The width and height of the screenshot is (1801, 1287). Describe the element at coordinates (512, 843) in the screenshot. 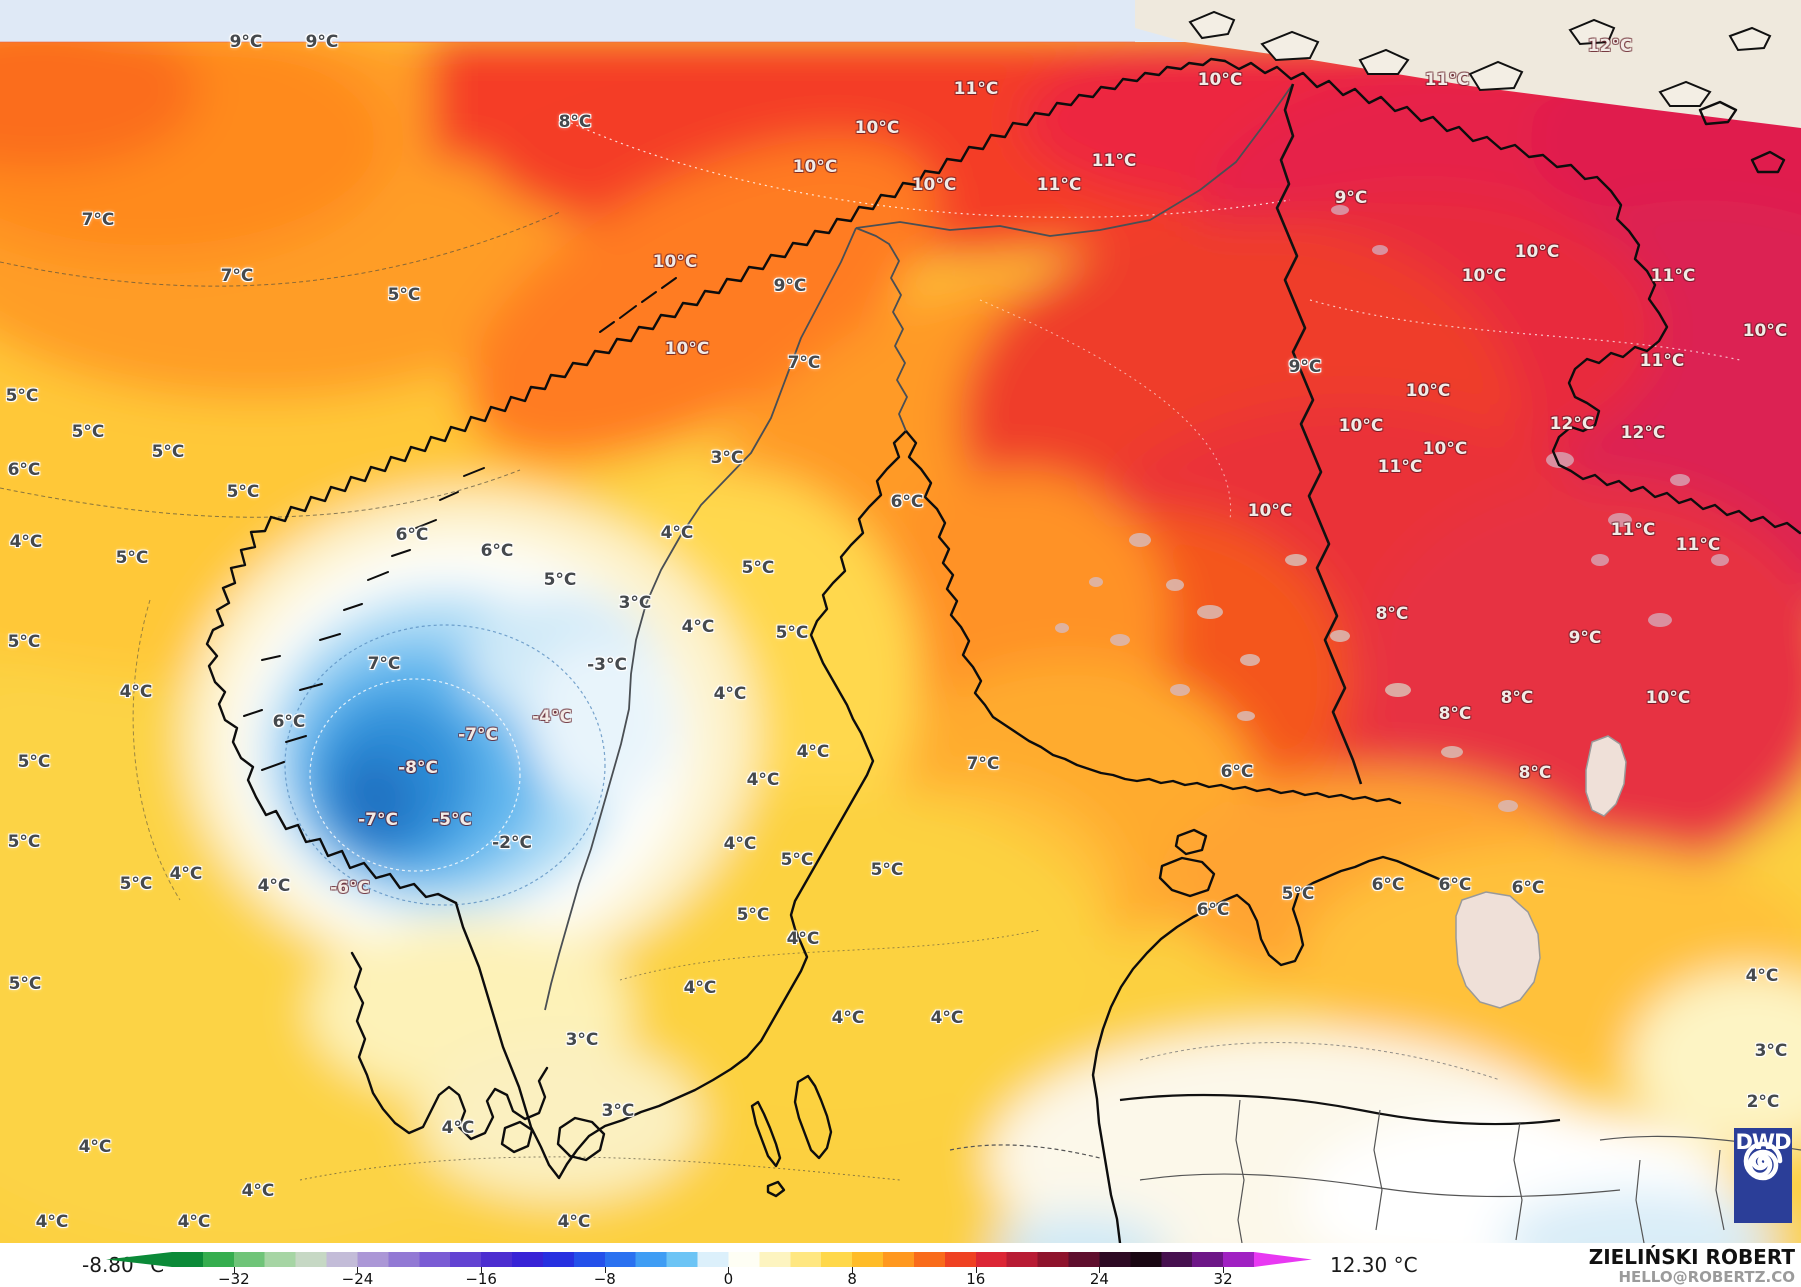

I see `temperature-label: -2°C` at that location.